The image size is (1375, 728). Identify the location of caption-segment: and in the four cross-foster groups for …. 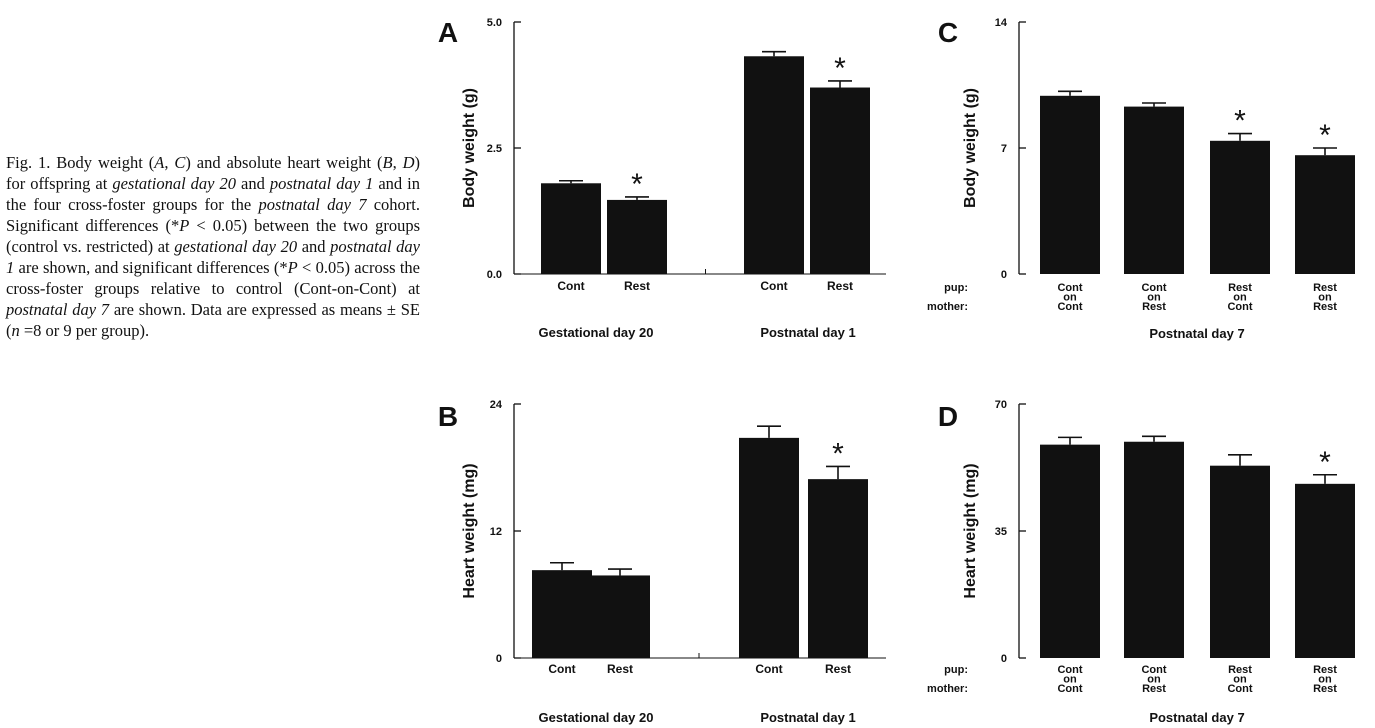
(213, 194).